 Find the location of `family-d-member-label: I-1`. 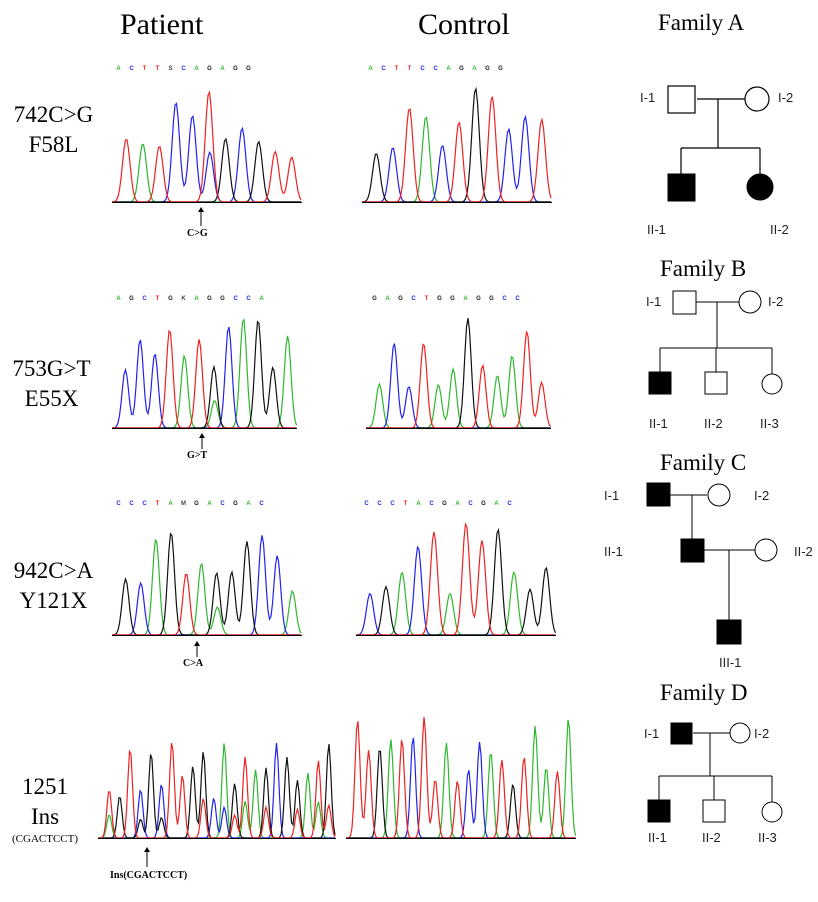

family-d-member-label: I-1 is located at coordinates (652, 733).